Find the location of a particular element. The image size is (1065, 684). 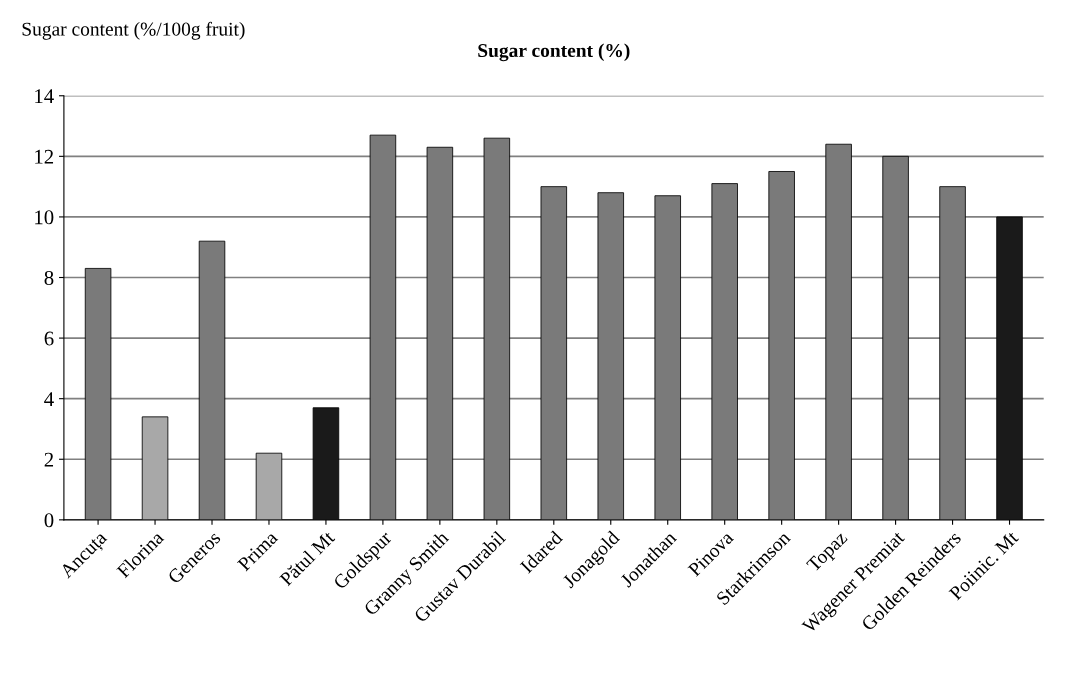

y-tick-label: 10 is located at coordinates (44, 217).